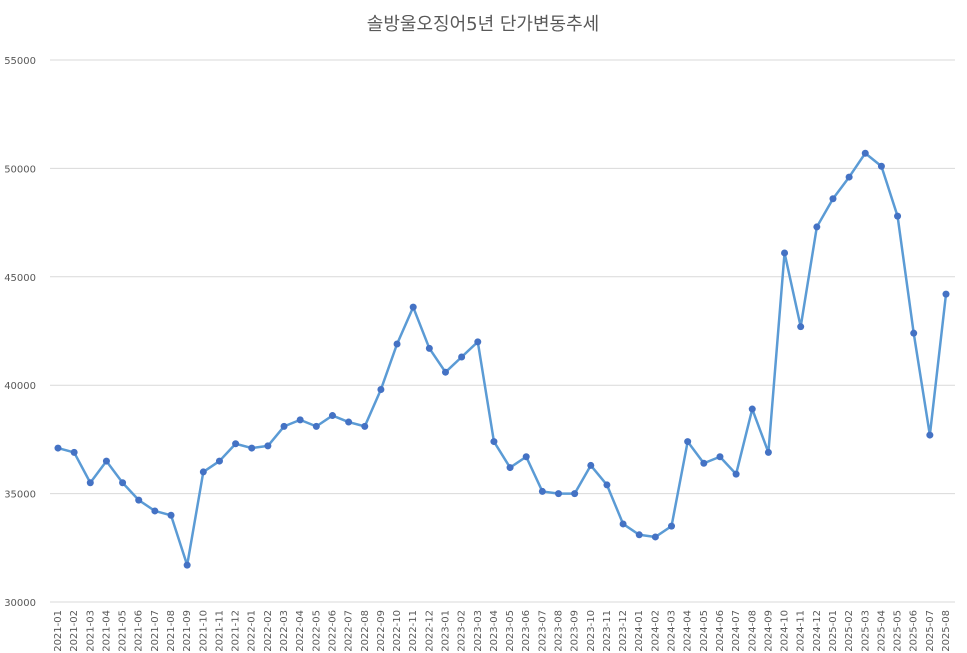  I want to click on x-tick-label: 2022-10, so click(397, 631).